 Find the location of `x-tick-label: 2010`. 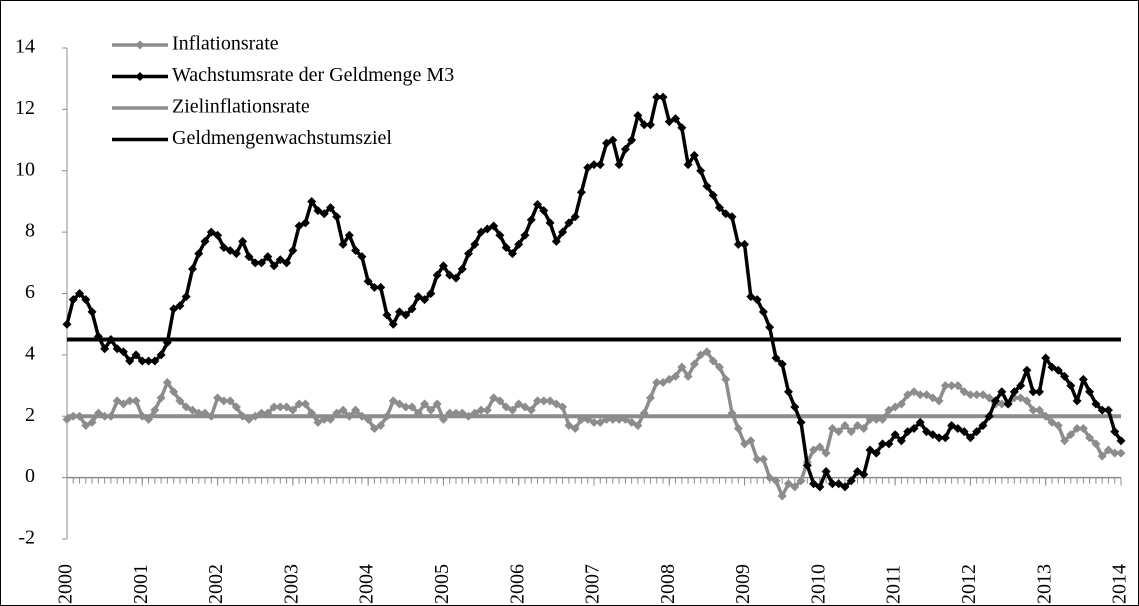

x-tick-label: 2010 is located at coordinates (818, 584).